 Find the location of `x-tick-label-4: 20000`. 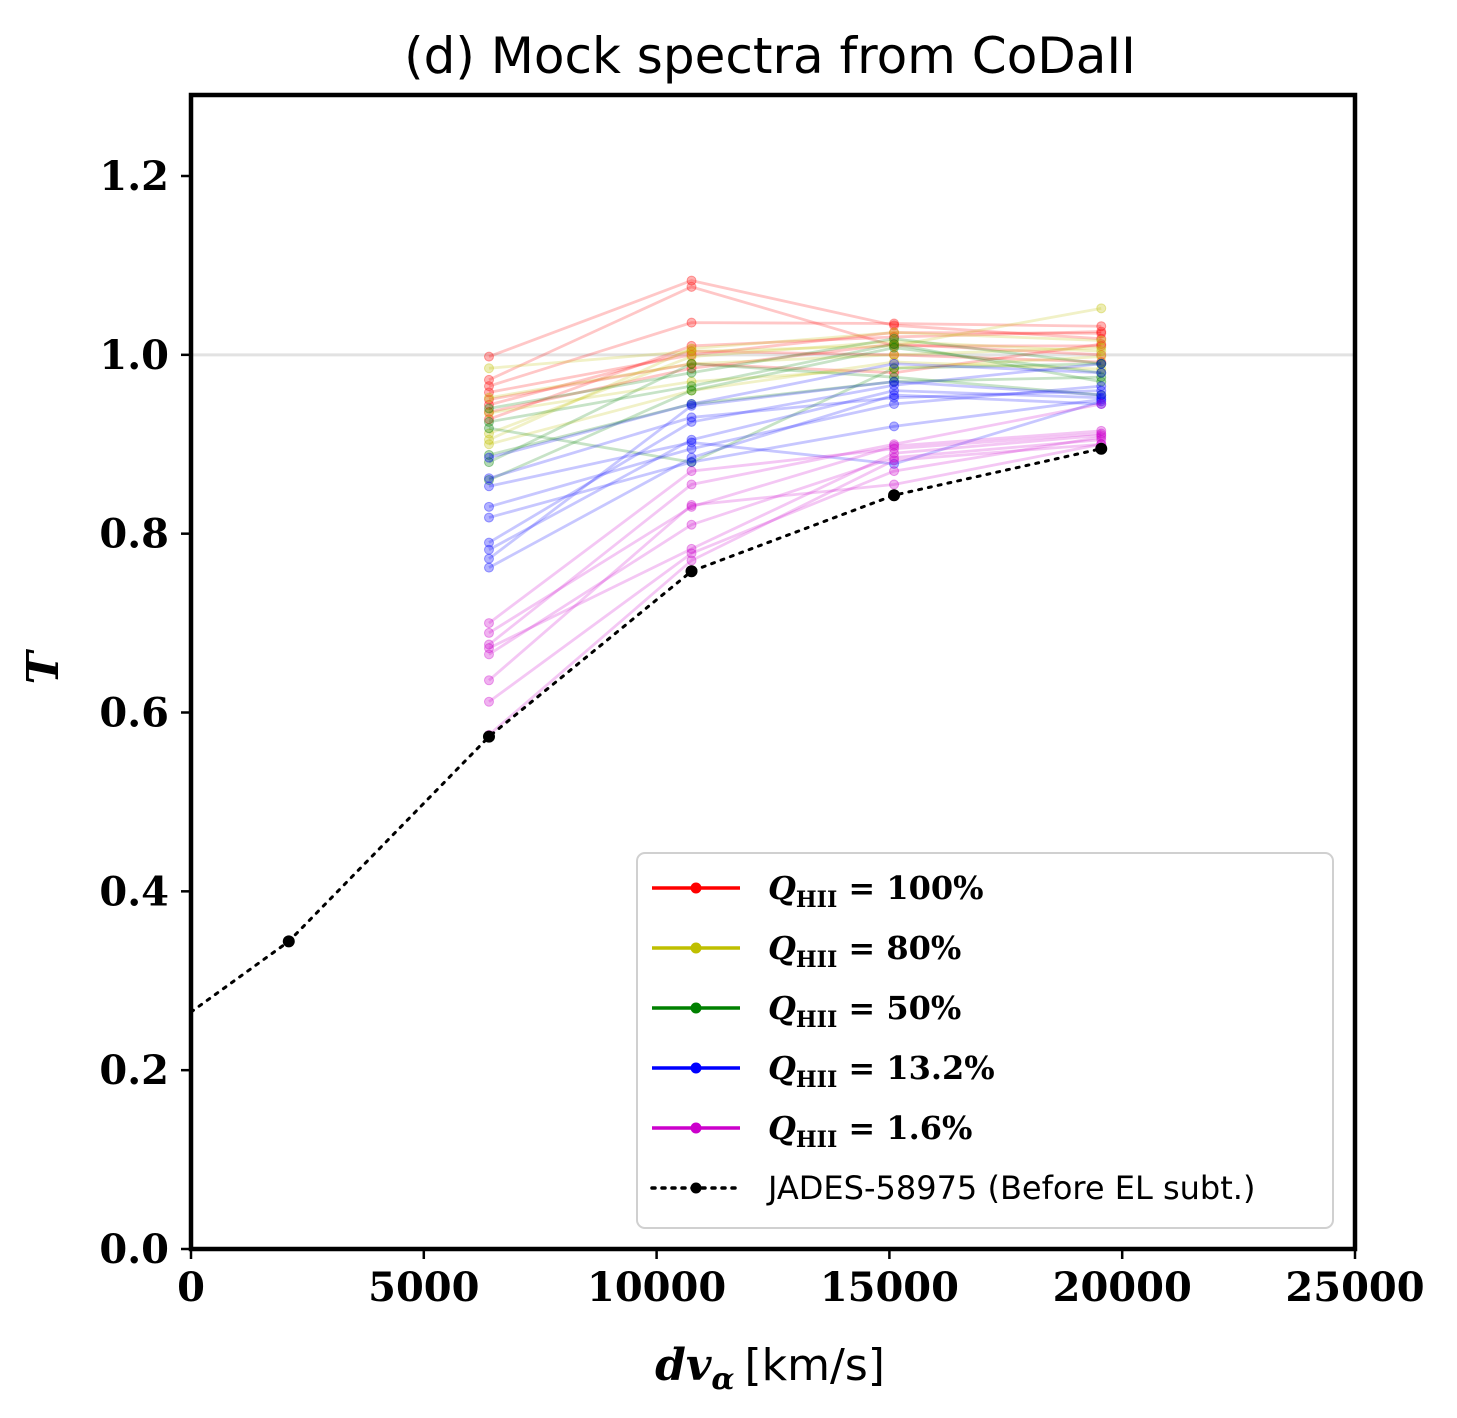

x-tick-label-4: 20000 is located at coordinates (1122, 1287).